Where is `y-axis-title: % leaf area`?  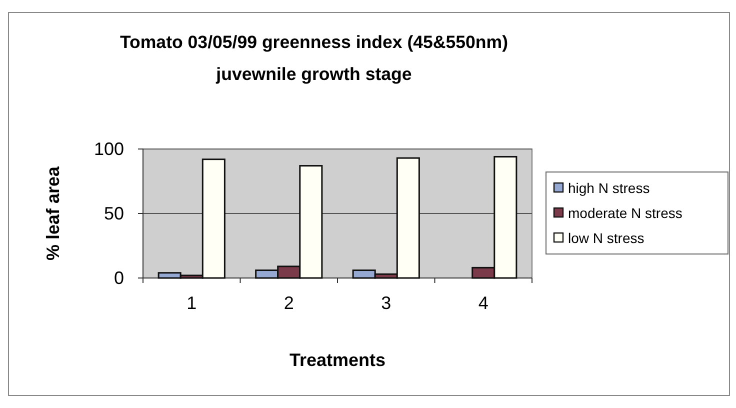 y-axis-title: % leaf area is located at coordinates (53, 213).